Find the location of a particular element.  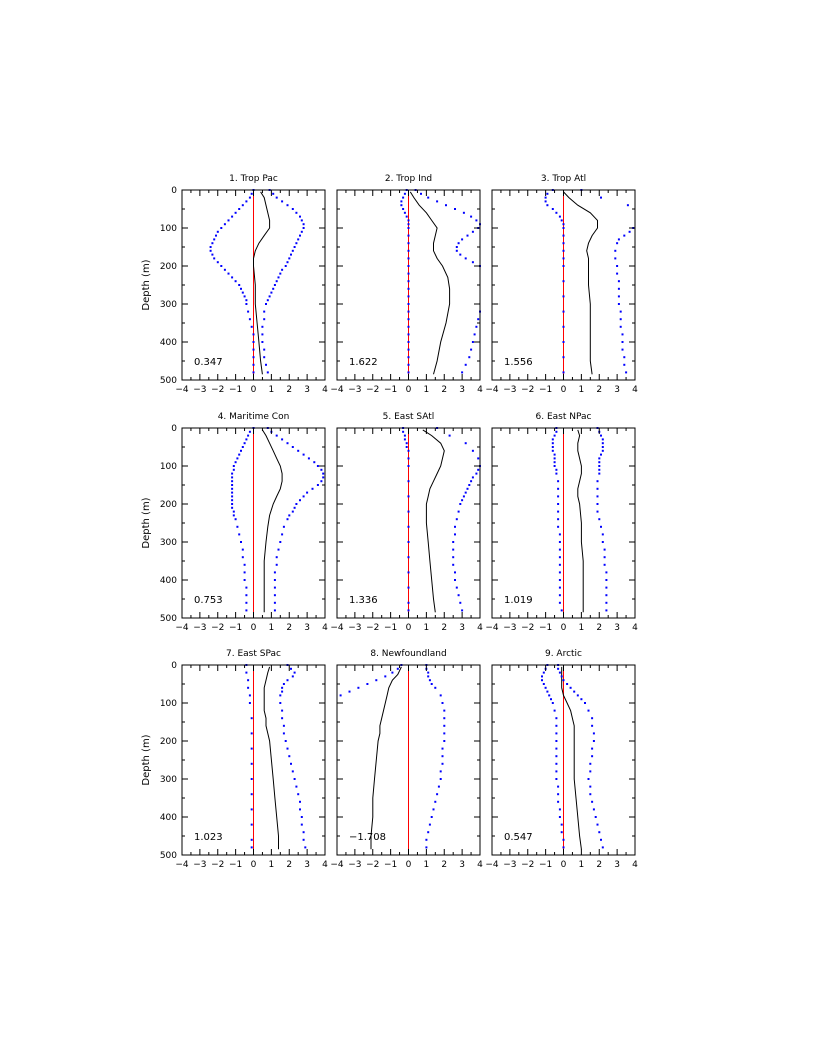

panel-annotation: −1.708 is located at coordinates (367, 837).